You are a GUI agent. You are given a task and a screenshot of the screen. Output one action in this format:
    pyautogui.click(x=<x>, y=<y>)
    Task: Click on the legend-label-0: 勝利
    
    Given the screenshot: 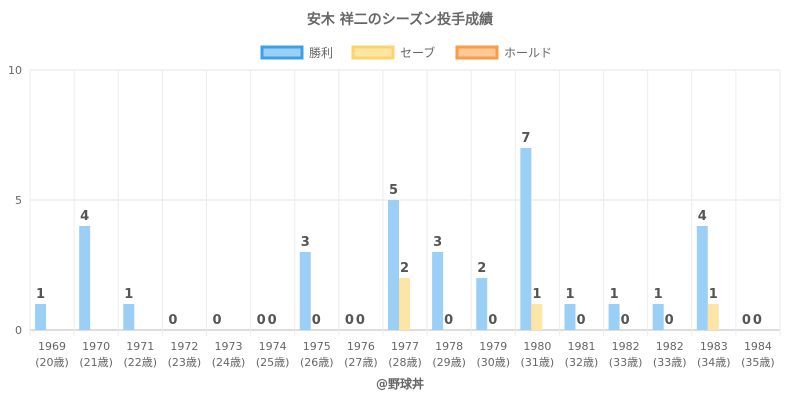 What is the action you would take?
    pyautogui.click(x=321, y=52)
    